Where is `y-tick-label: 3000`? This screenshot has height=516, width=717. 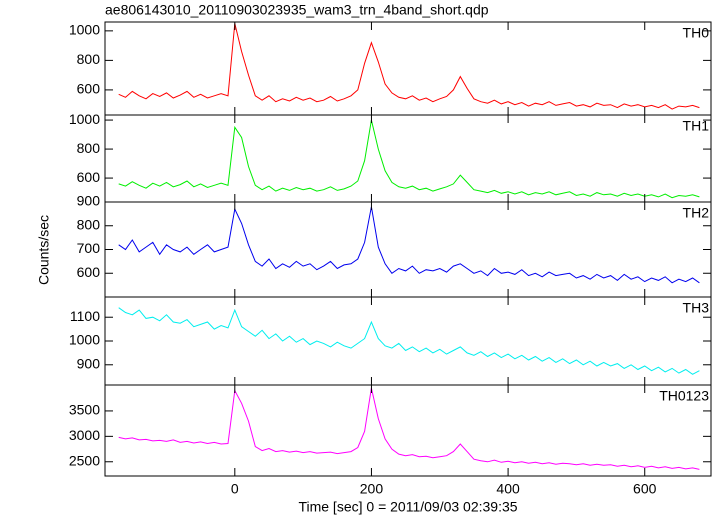 y-tick-label: 3000 is located at coordinates (84, 435).